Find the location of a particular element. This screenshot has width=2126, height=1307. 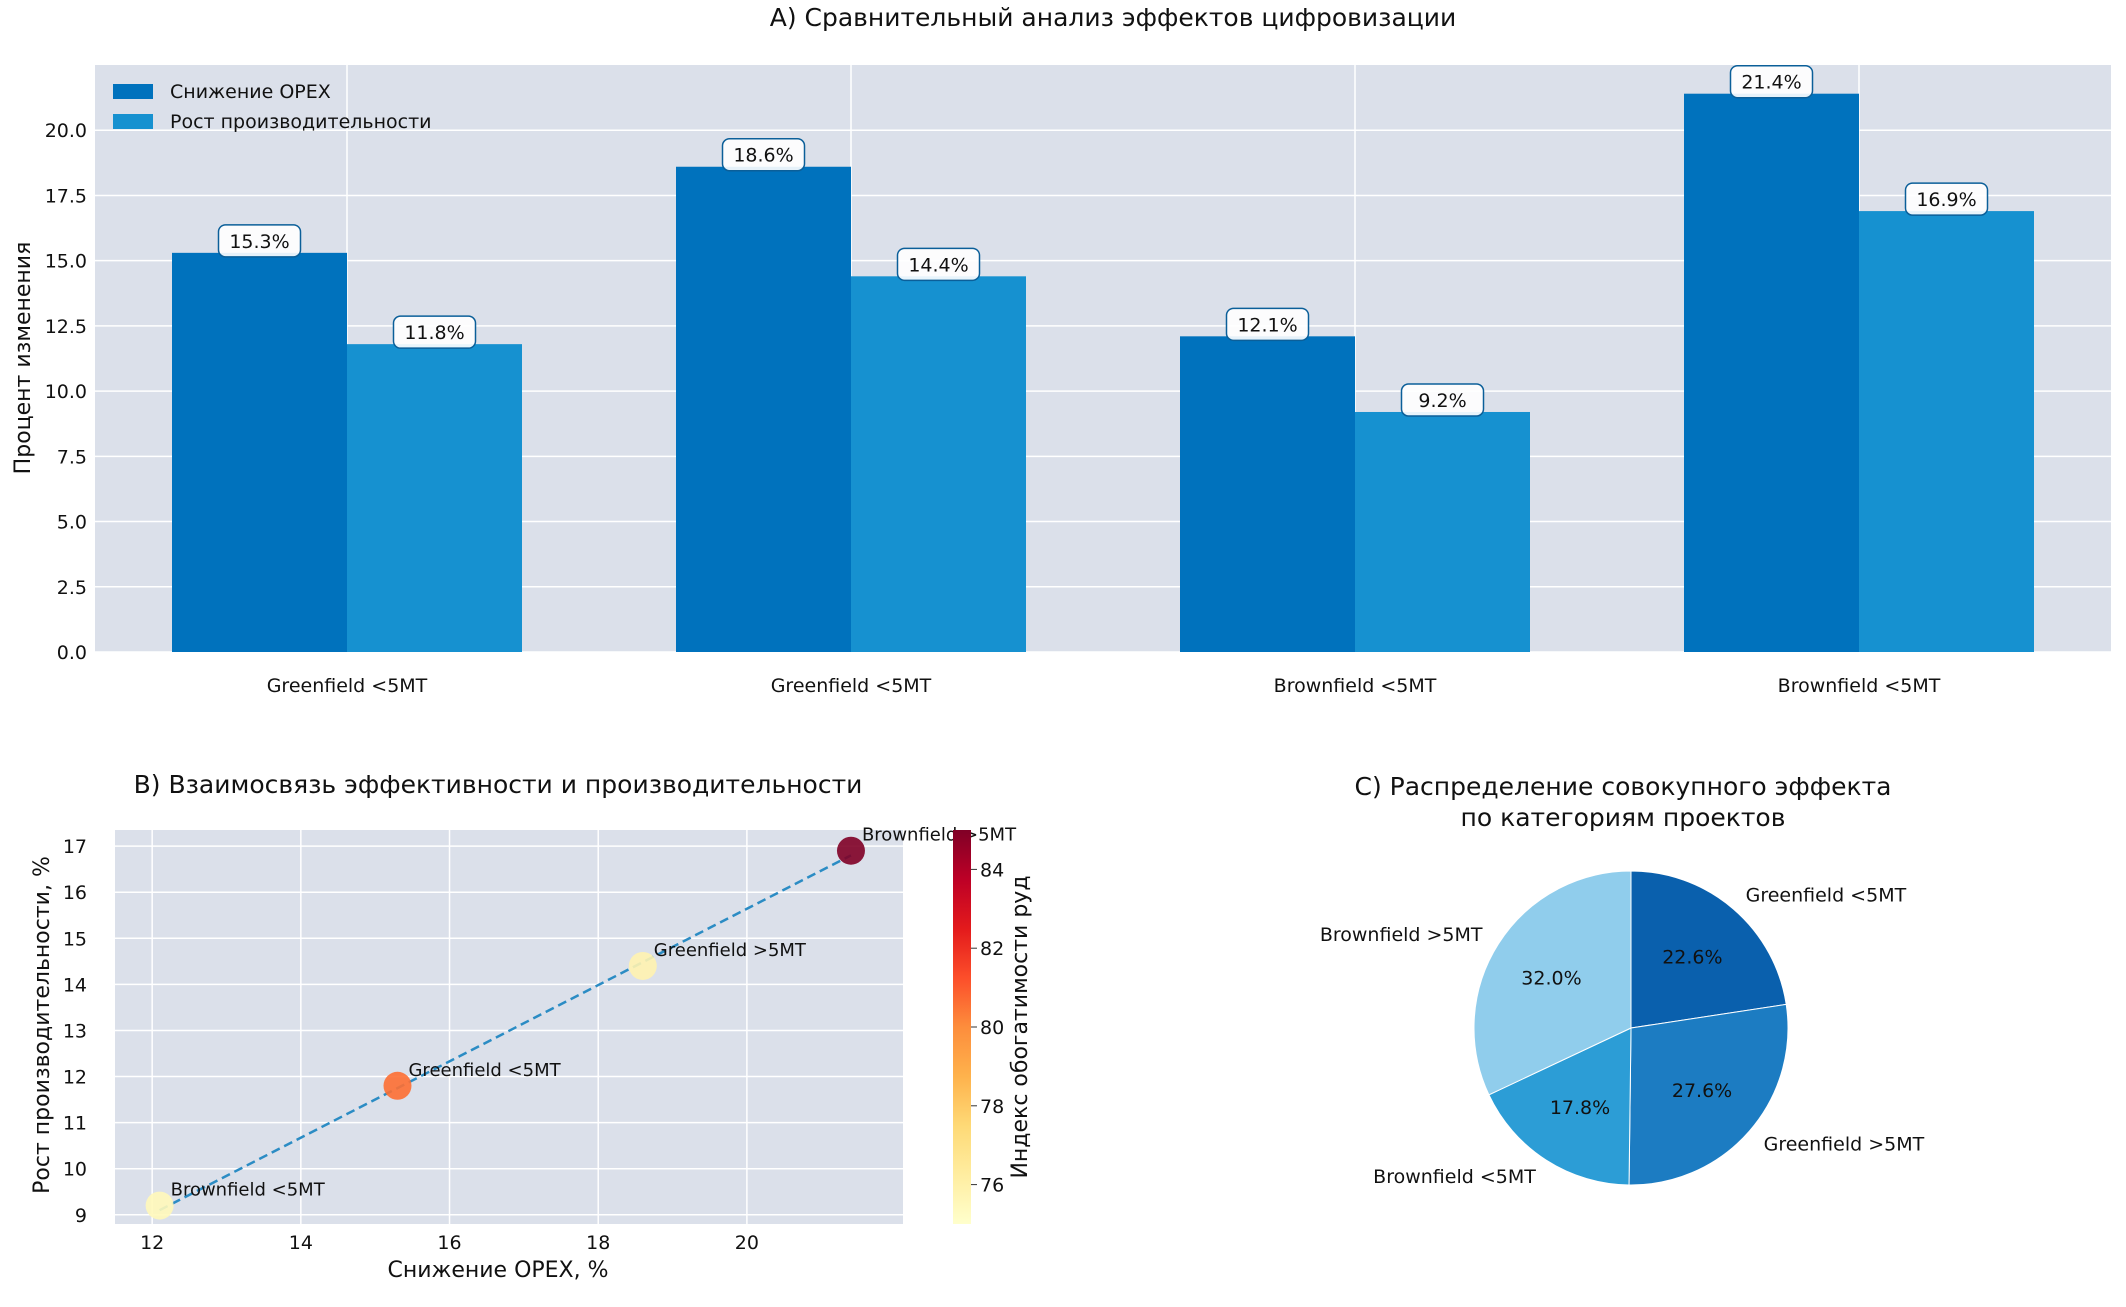

panel-c-title-line-1: C) Распределение совокупного эффекта is located at coordinates (1623, 786).